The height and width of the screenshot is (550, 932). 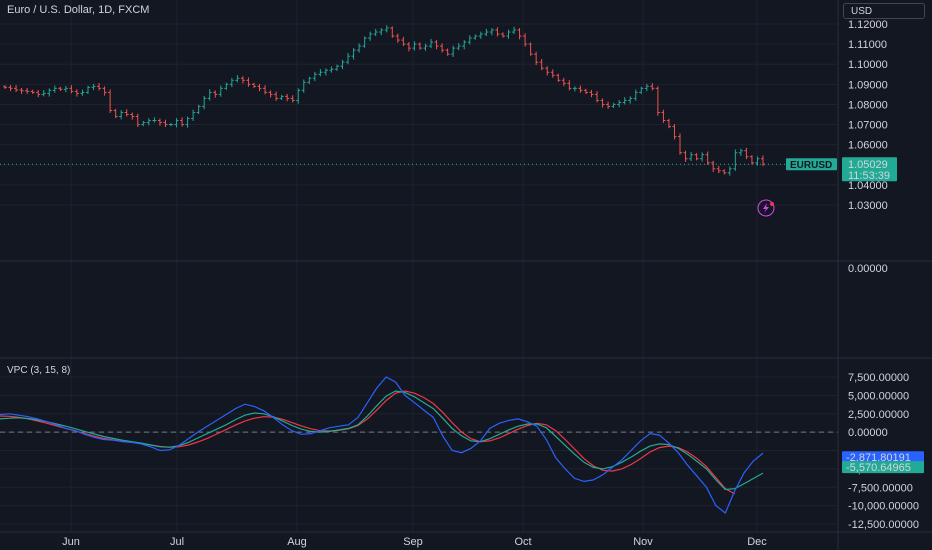 I want to click on vpc-green-tag: -5,570.64965, so click(x=883, y=467).